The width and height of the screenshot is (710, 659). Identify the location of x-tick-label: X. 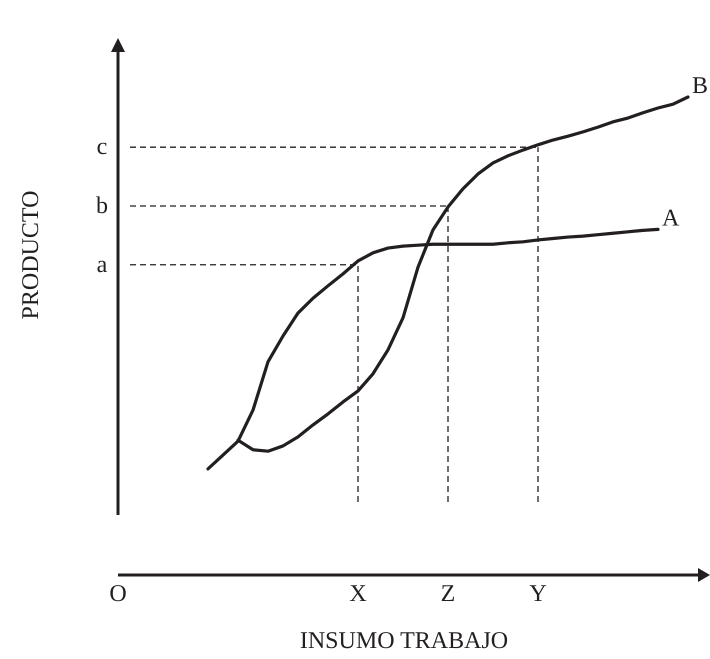
(358, 594).